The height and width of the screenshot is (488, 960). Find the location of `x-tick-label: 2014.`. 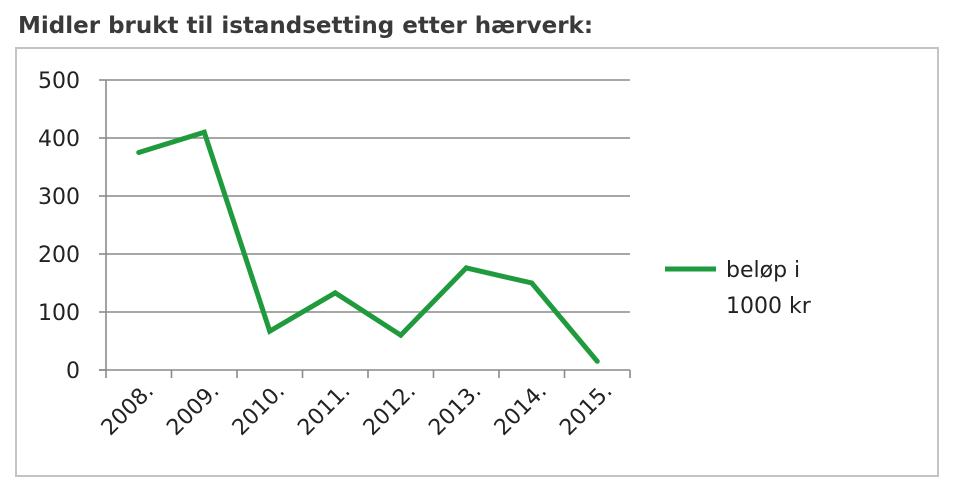

x-tick-label: 2014. is located at coordinates (521, 410).